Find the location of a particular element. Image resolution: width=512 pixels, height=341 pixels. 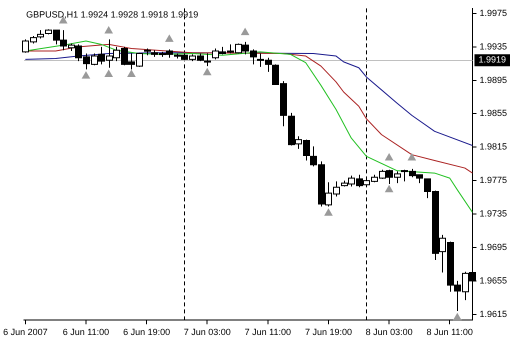

y-tick-label: 1.9655 is located at coordinates (493, 280).